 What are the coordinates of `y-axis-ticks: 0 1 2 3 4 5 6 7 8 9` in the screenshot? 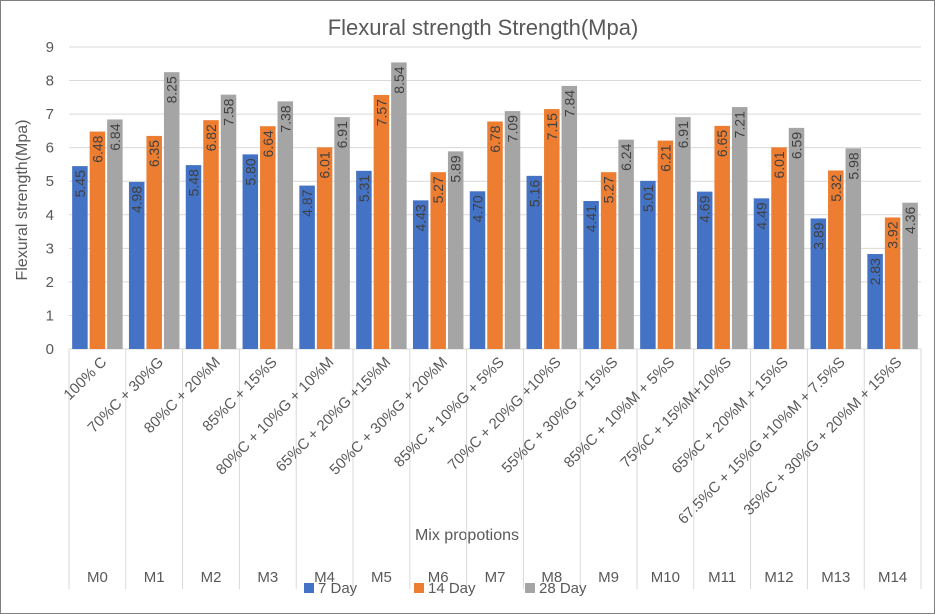 It's located at (50, 198).